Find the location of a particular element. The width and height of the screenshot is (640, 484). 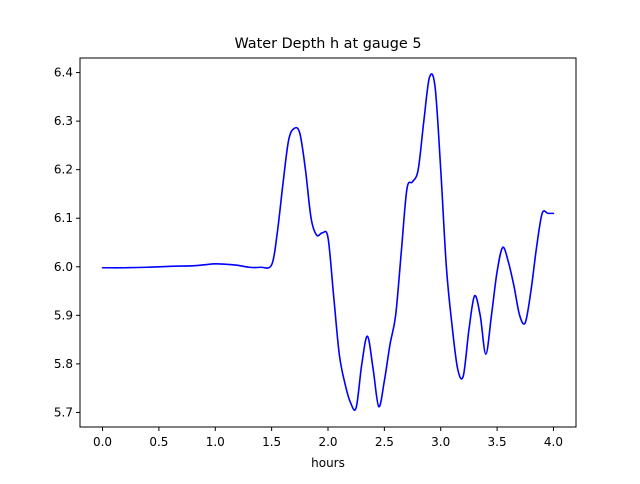

x-tick-label: 3.0 is located at coordinates (440, 442).